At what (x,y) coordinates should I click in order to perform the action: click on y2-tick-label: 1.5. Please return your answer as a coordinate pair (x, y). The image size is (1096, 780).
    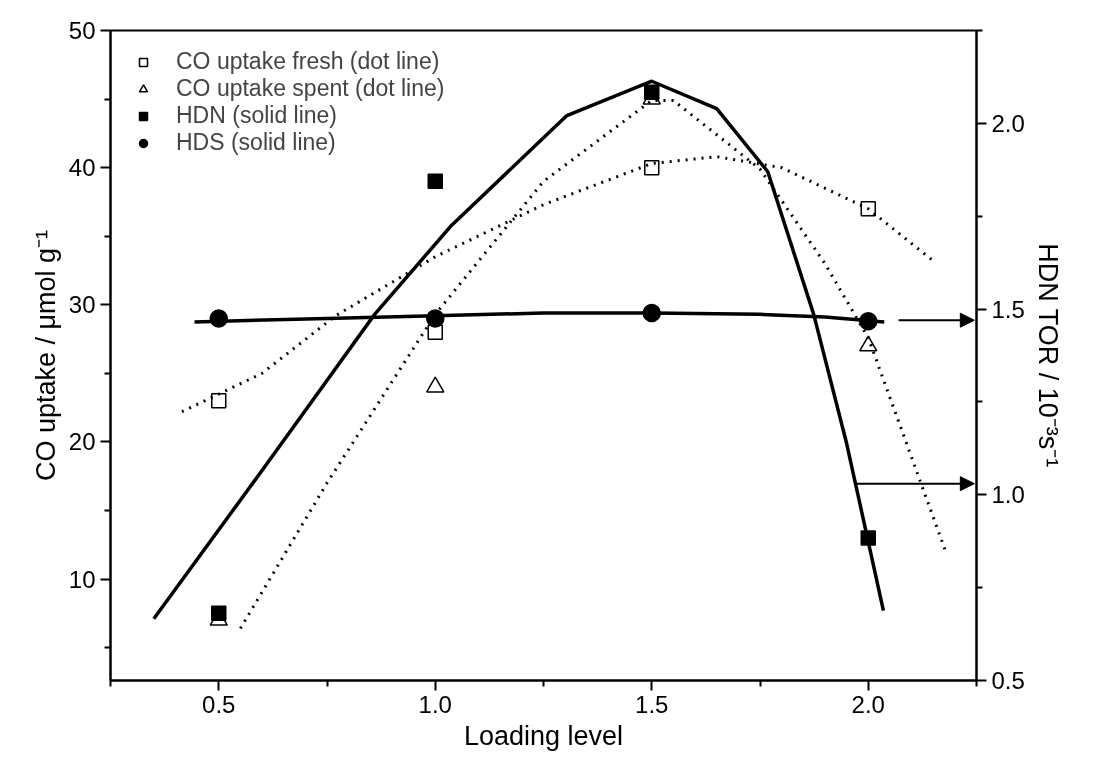
    Looking at the image, I should click on (1008, 309).